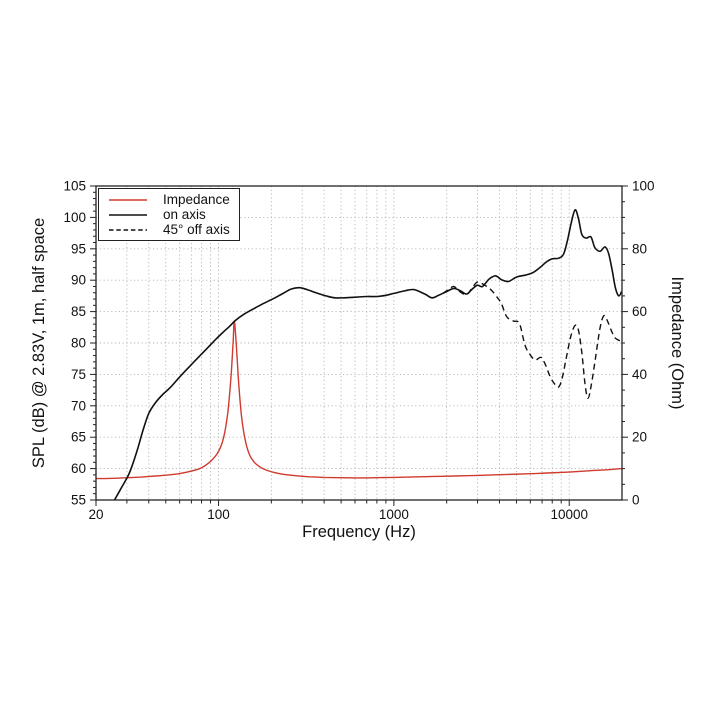 This screenshot has height=725, width=720. I want to click on left-tick-label: 75, so click(78, 374).